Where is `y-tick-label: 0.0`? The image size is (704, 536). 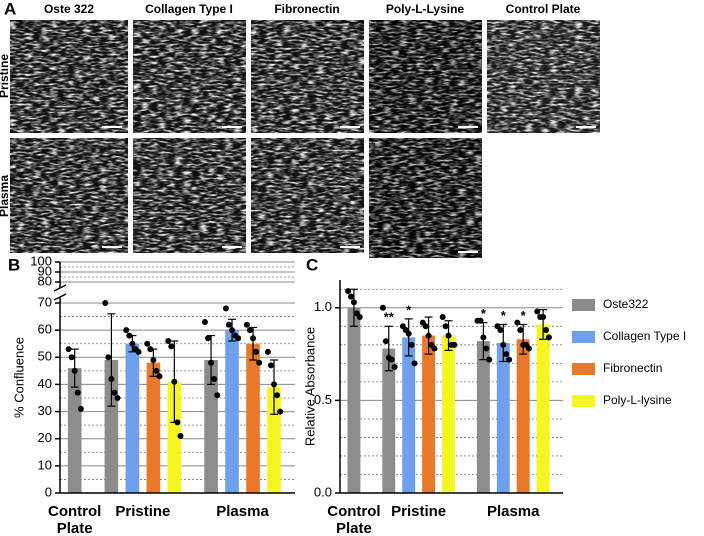 y-tick-label: 0.0 is located at coordinates (323, 491).